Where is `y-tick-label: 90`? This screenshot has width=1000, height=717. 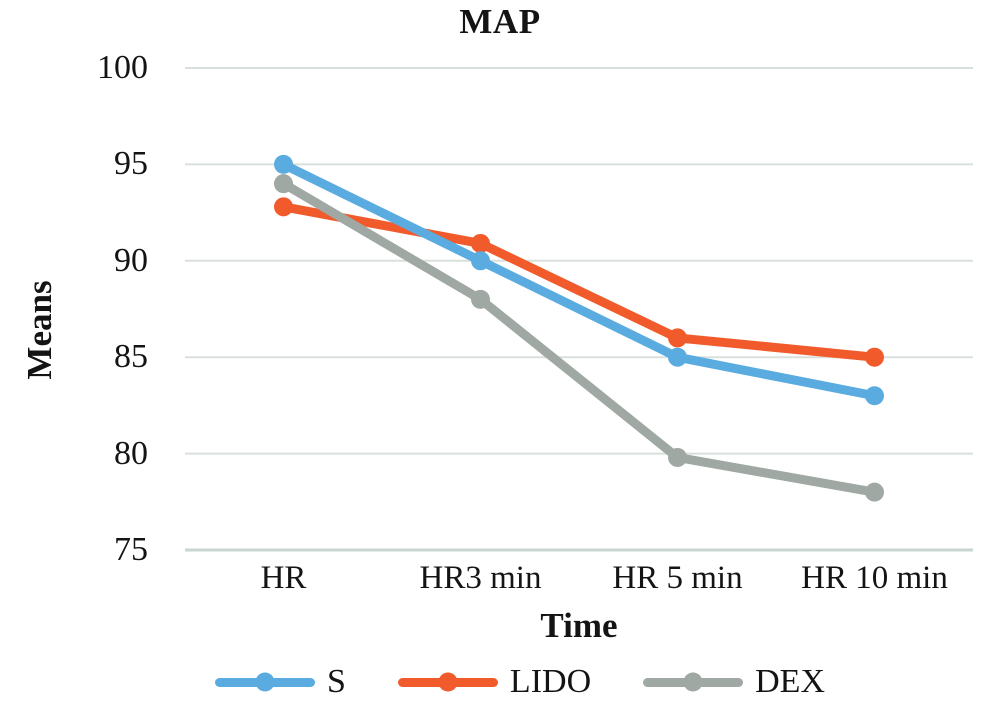
y-tick-label: 90 is located at coordinates (131, 260).